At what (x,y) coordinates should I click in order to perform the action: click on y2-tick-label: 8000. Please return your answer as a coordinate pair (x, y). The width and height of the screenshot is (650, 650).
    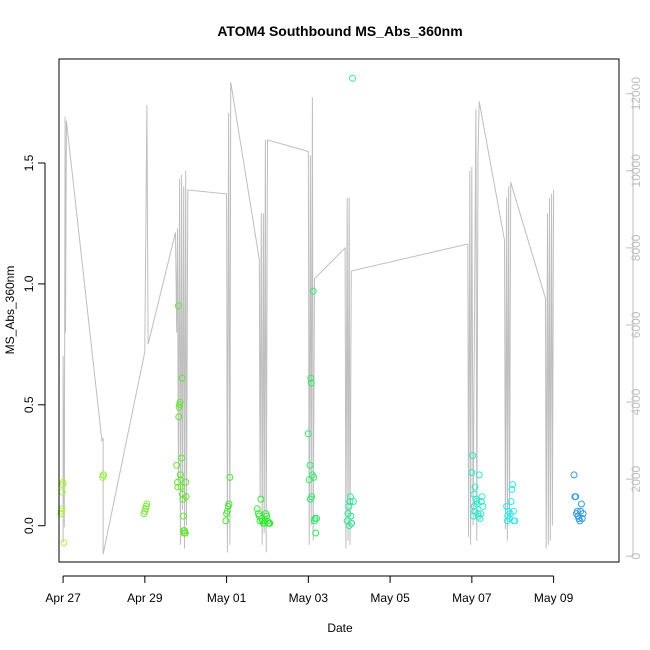
    Looking at the image, I should click on (636, 247).